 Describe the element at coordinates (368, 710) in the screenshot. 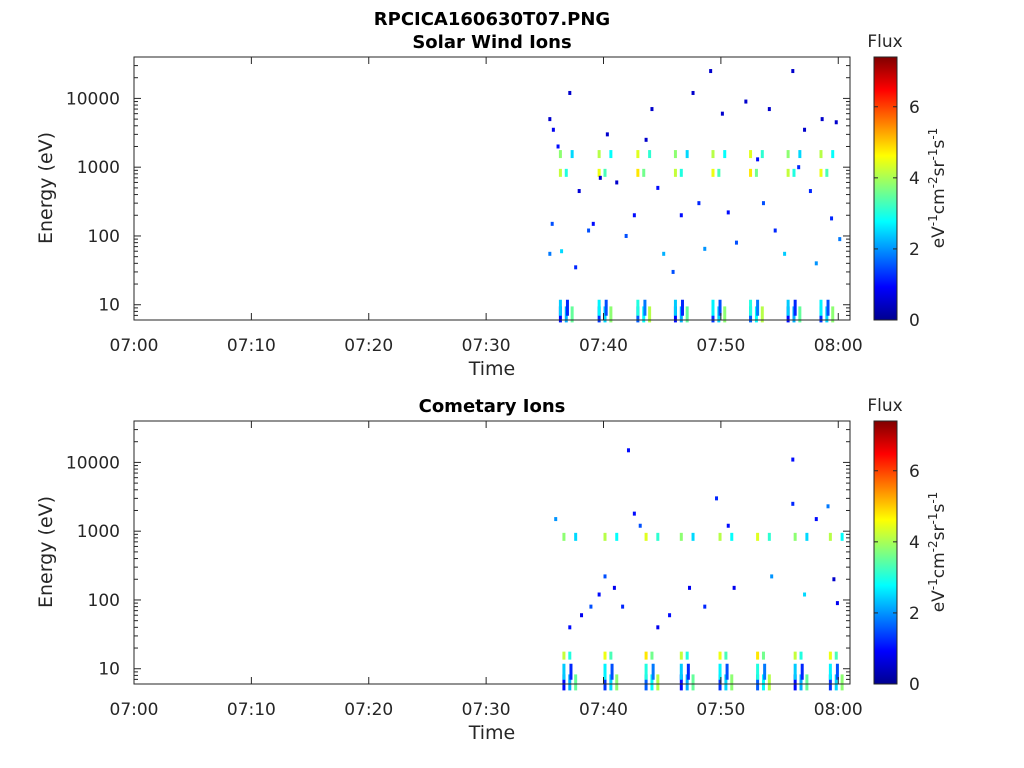

I see `x-tick-label: 07:20` at that location.